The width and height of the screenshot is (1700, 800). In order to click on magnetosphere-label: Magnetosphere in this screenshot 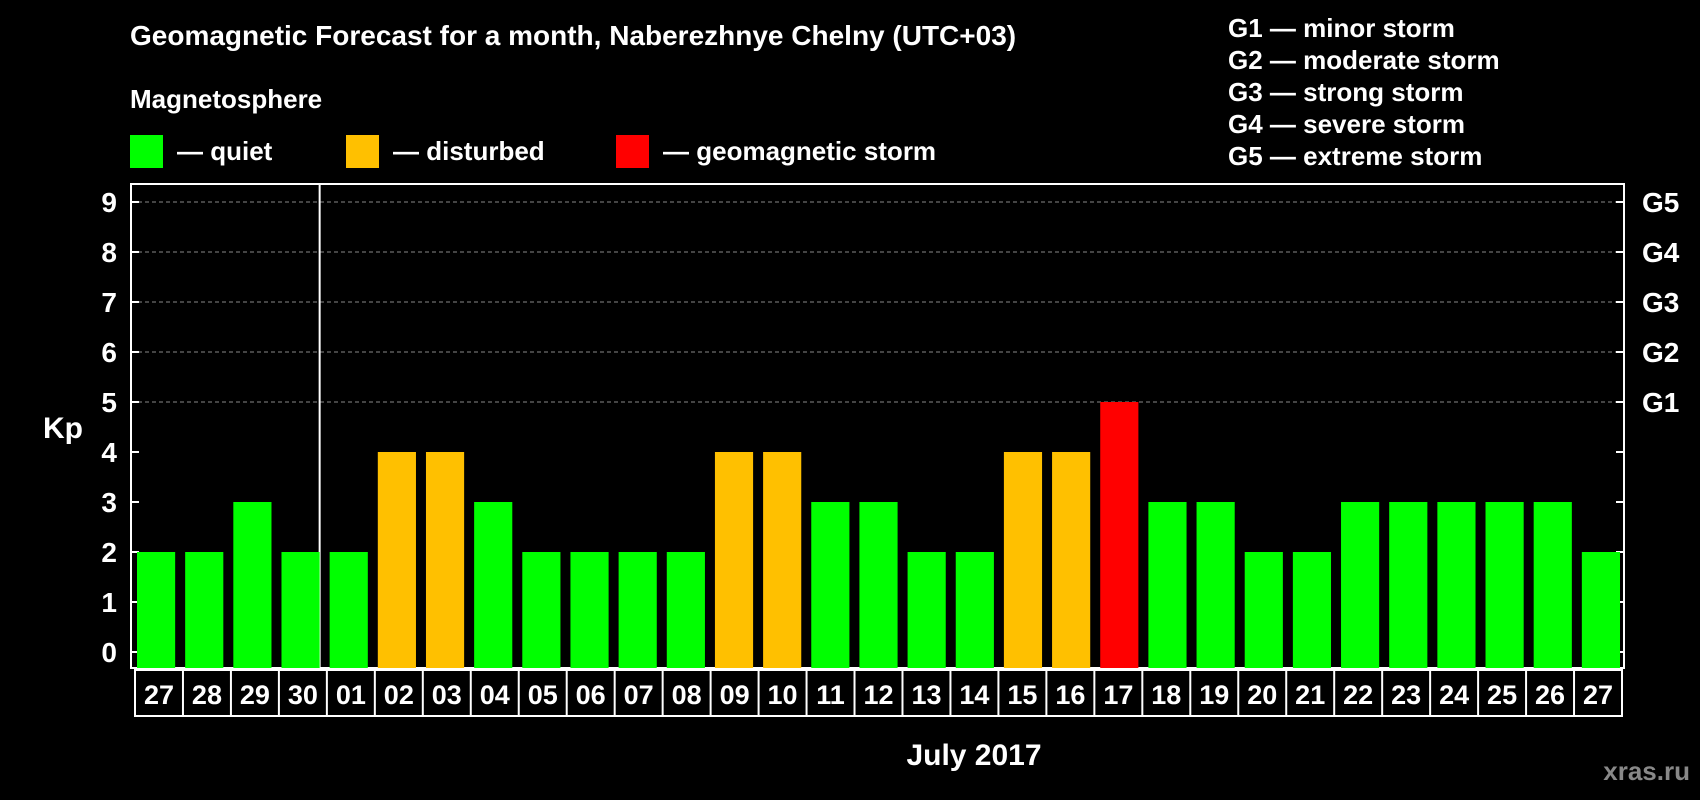, I will do `click(226, 99)`.